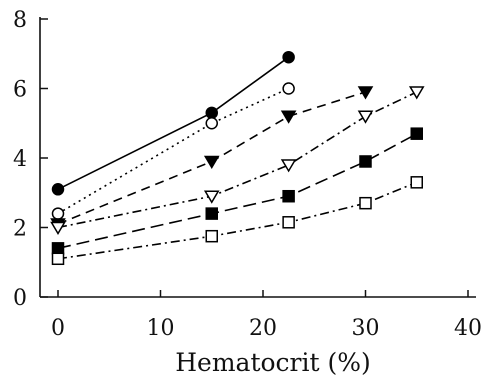 This screenshot has width=496, height=381. Describe the element at coordinates (20, 90) in the screenshot. I see `y-tick-label: 6` at that location.